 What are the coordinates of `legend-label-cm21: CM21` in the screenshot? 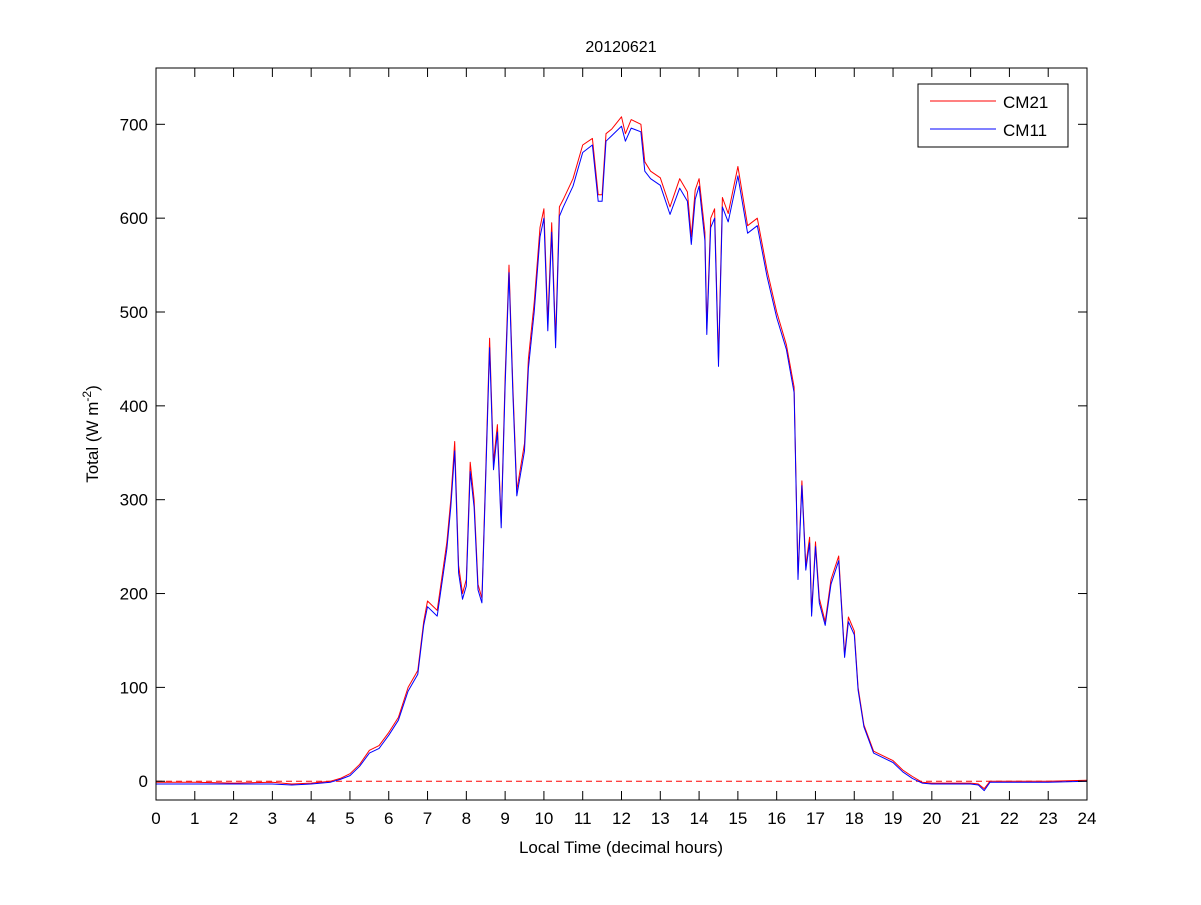 It's located at (1025, 102).